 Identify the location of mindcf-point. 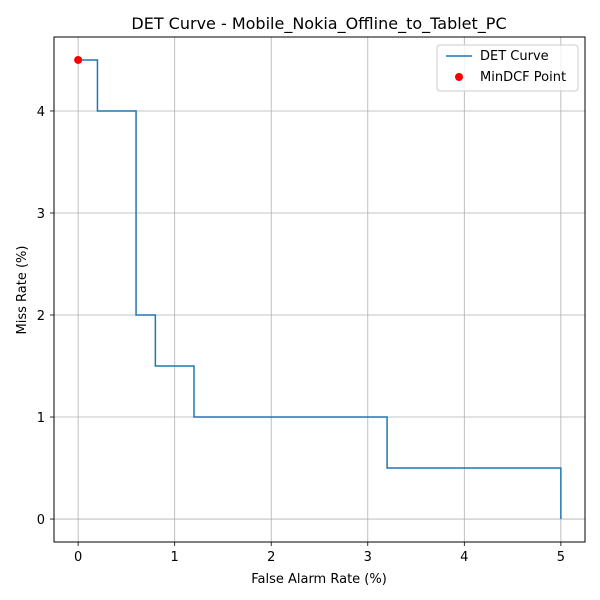
(78, 59).